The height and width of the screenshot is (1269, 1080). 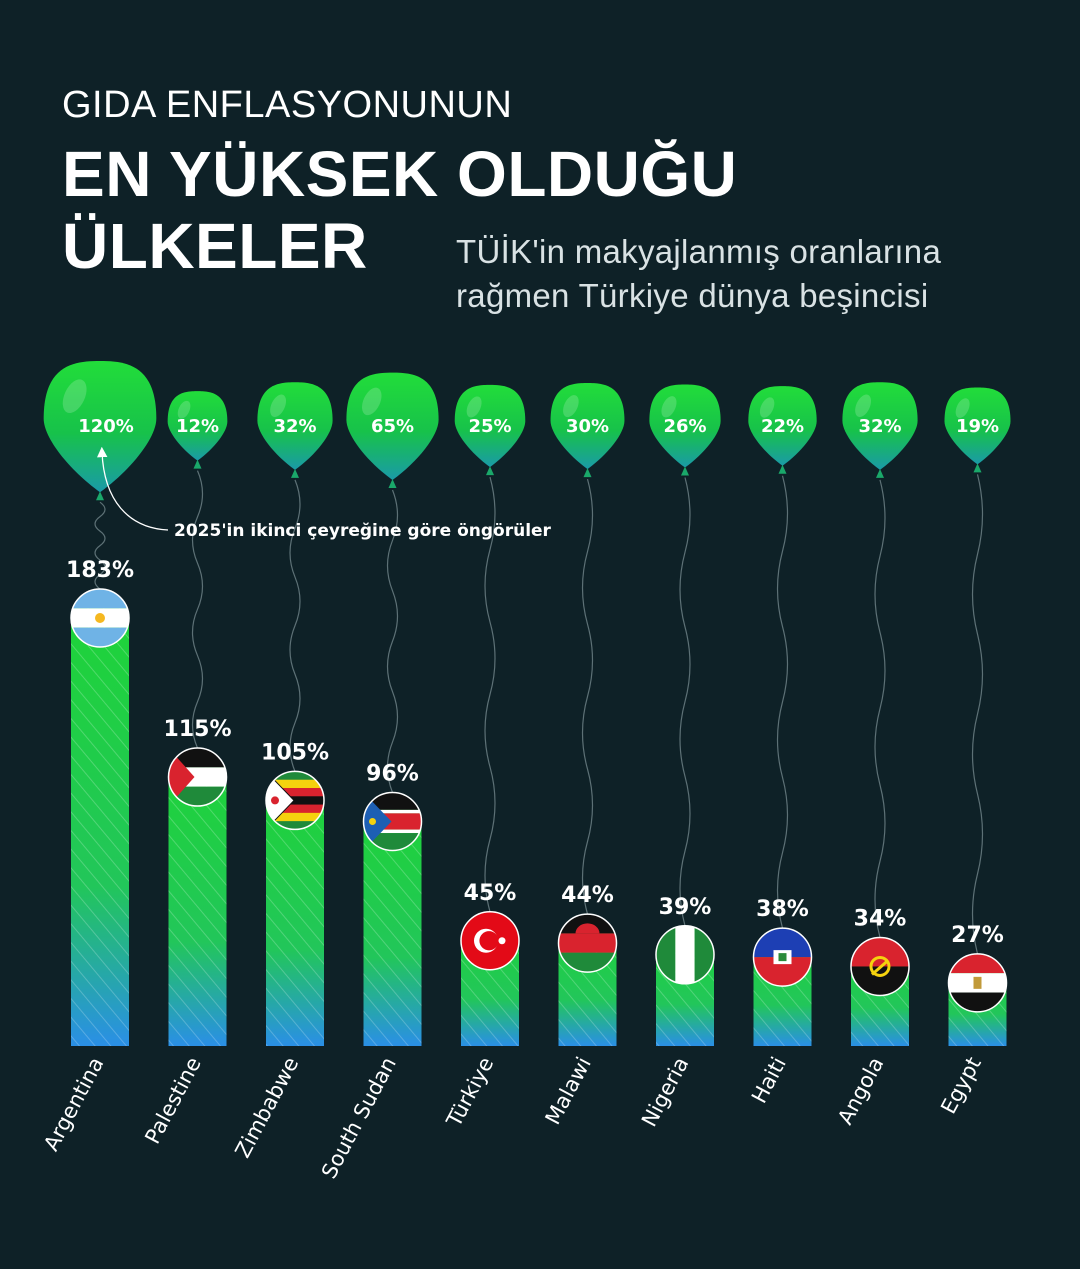 I want to click on bar-turkiye, so click(x=490, y=978).